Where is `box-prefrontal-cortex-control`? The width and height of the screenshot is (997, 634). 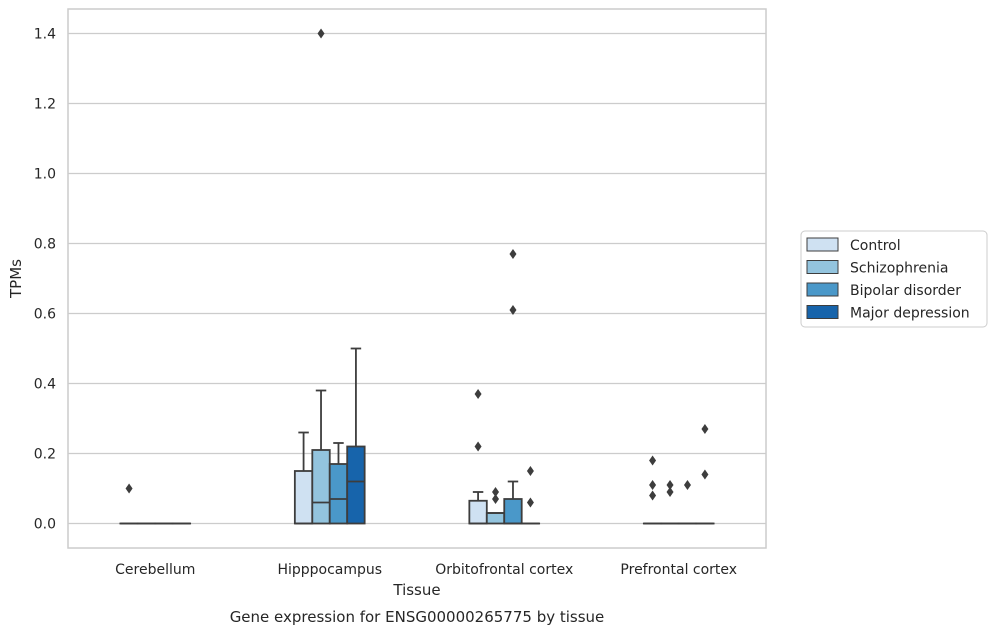
box-prefrontal-cortex-control is located at coordinates (652, 490).